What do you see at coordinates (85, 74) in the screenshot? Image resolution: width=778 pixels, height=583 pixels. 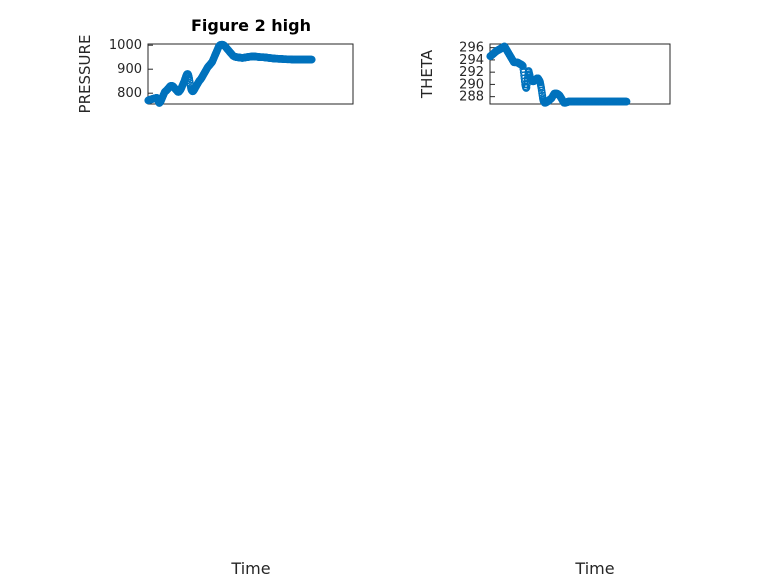 I see `y-axis-label: PRESSURE` at bounding box center [85, 74].